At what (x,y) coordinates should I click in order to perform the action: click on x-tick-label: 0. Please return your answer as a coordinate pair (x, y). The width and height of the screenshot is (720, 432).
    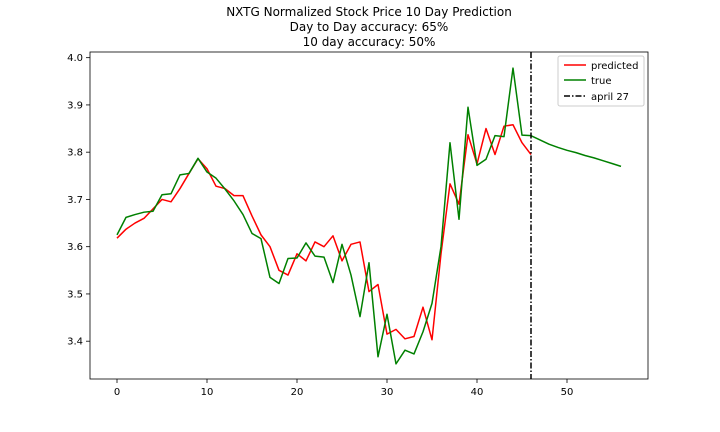
    Looking at the image, I should click on (117, 392).